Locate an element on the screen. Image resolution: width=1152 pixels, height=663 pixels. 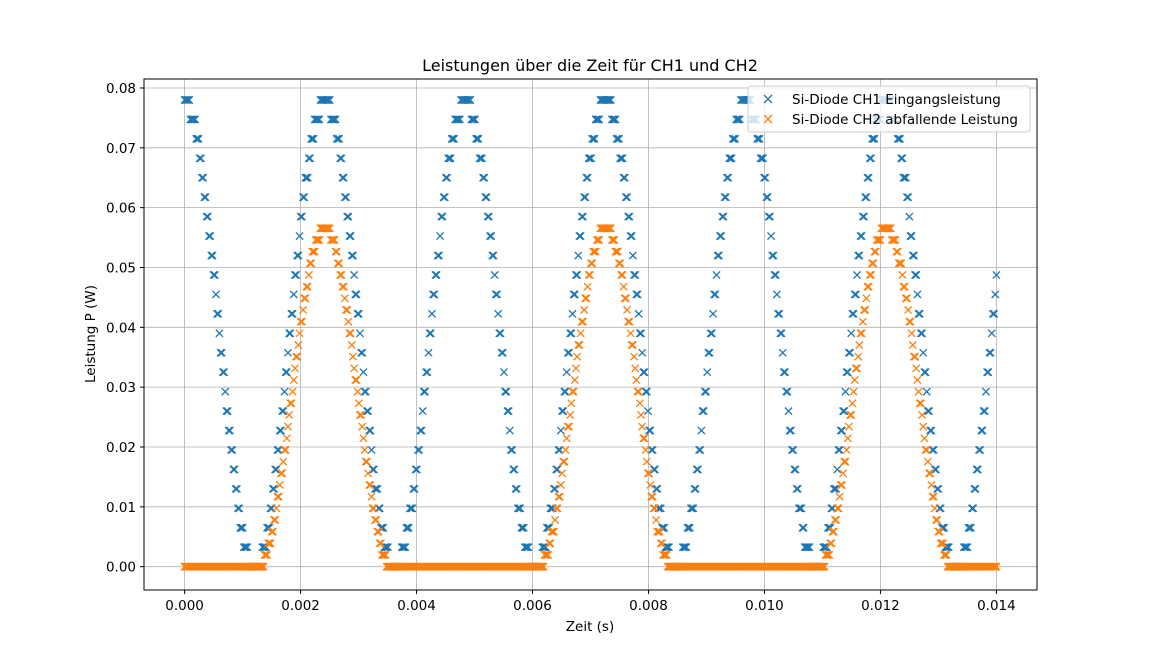
y-tick-label: 0.06 is located at coordinates (121, 209).